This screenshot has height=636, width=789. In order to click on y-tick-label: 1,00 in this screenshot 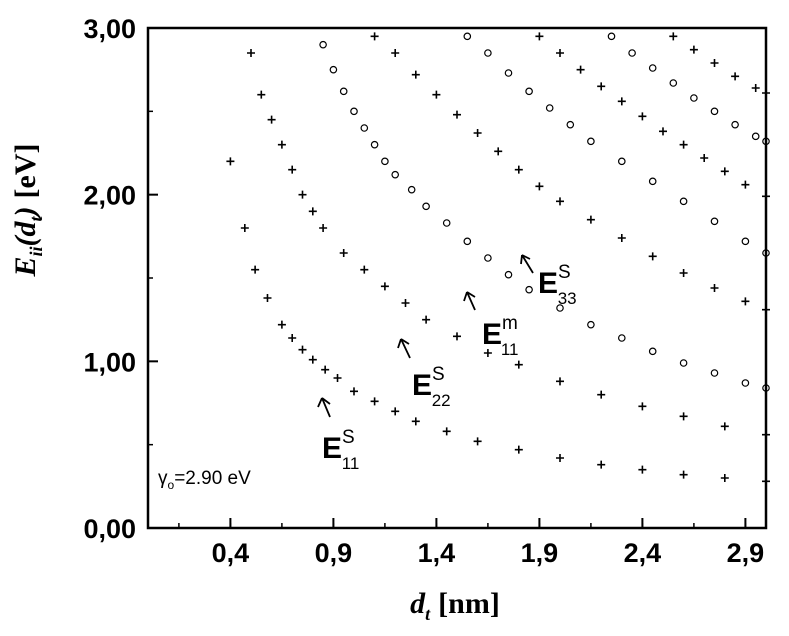, I will do `click(109, 362)`.